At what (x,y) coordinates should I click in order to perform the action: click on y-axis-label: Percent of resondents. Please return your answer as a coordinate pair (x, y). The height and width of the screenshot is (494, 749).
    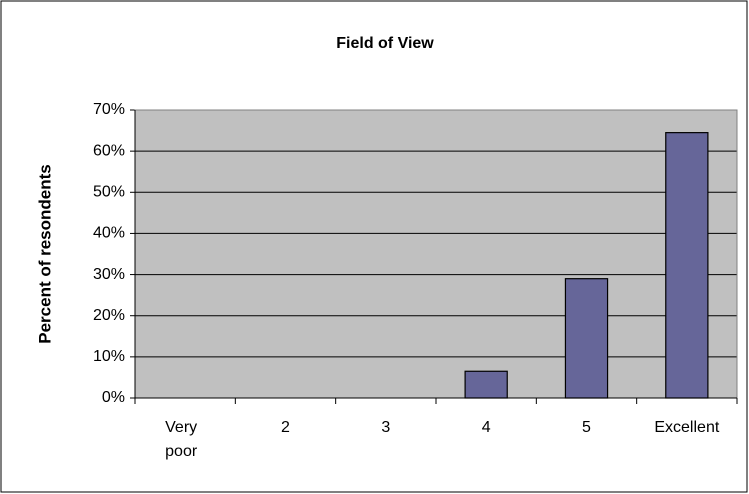
    Looking at the image, I should click on (44, 254).